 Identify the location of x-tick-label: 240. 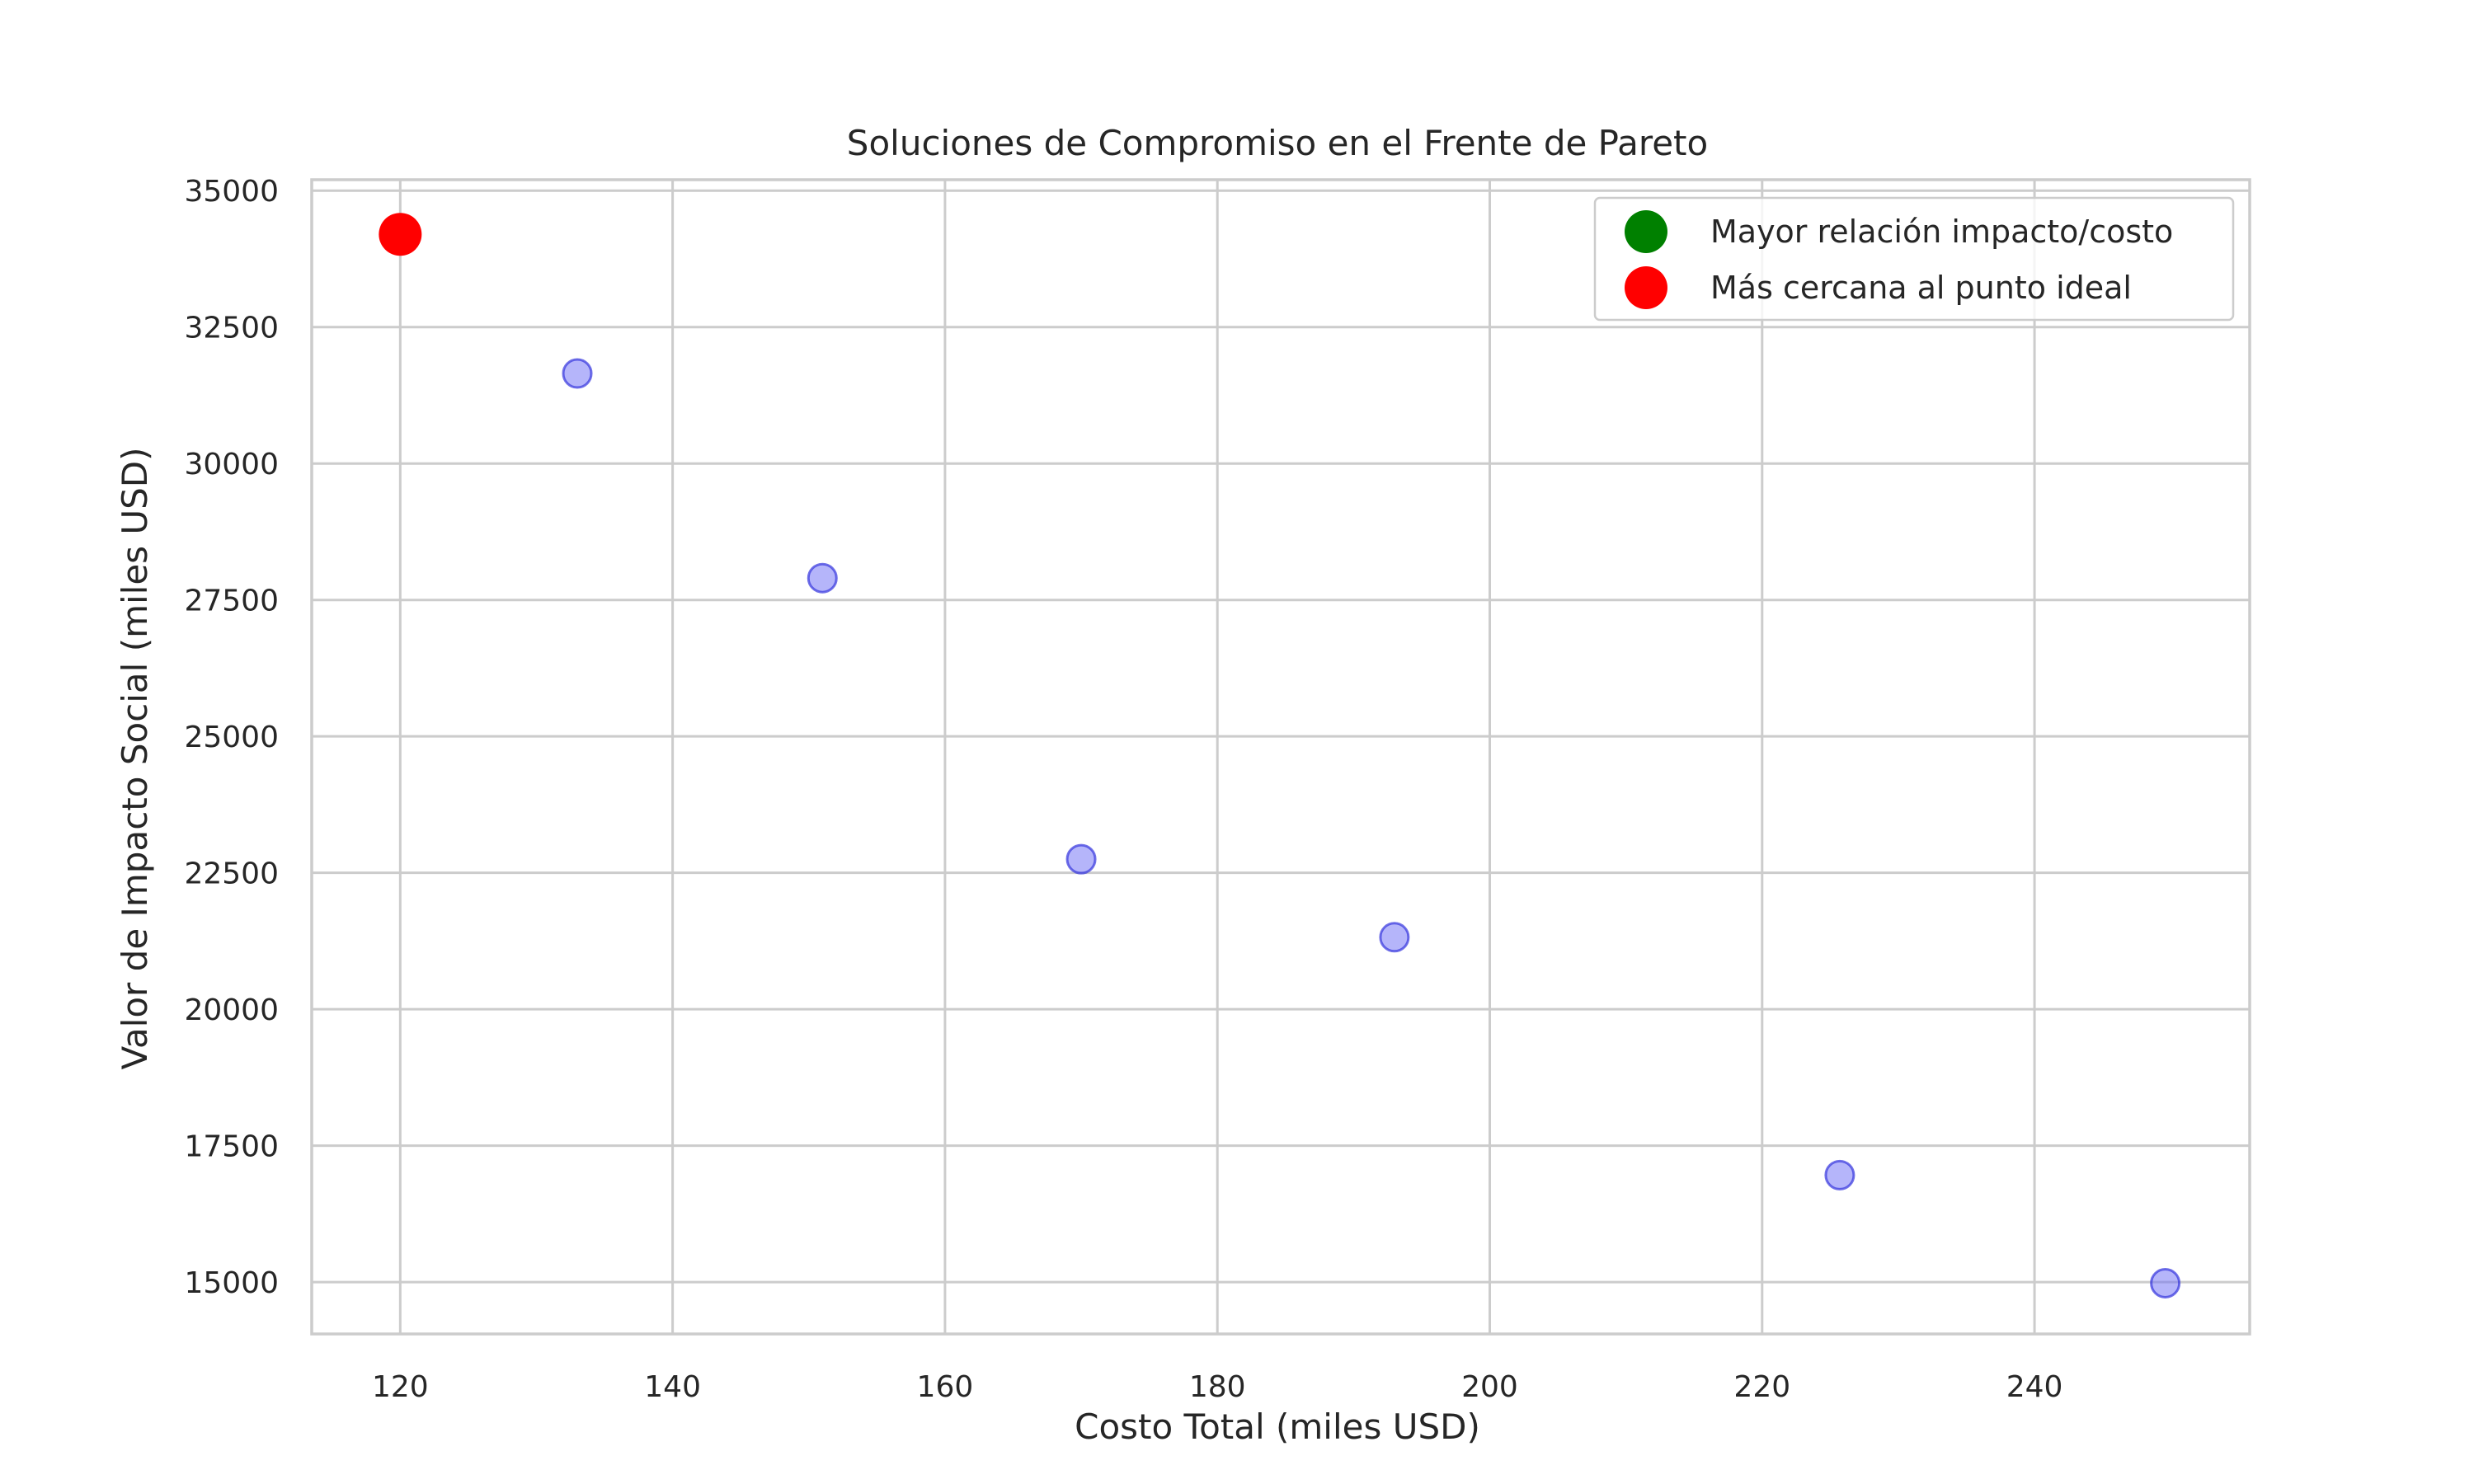
(2034, 1387).